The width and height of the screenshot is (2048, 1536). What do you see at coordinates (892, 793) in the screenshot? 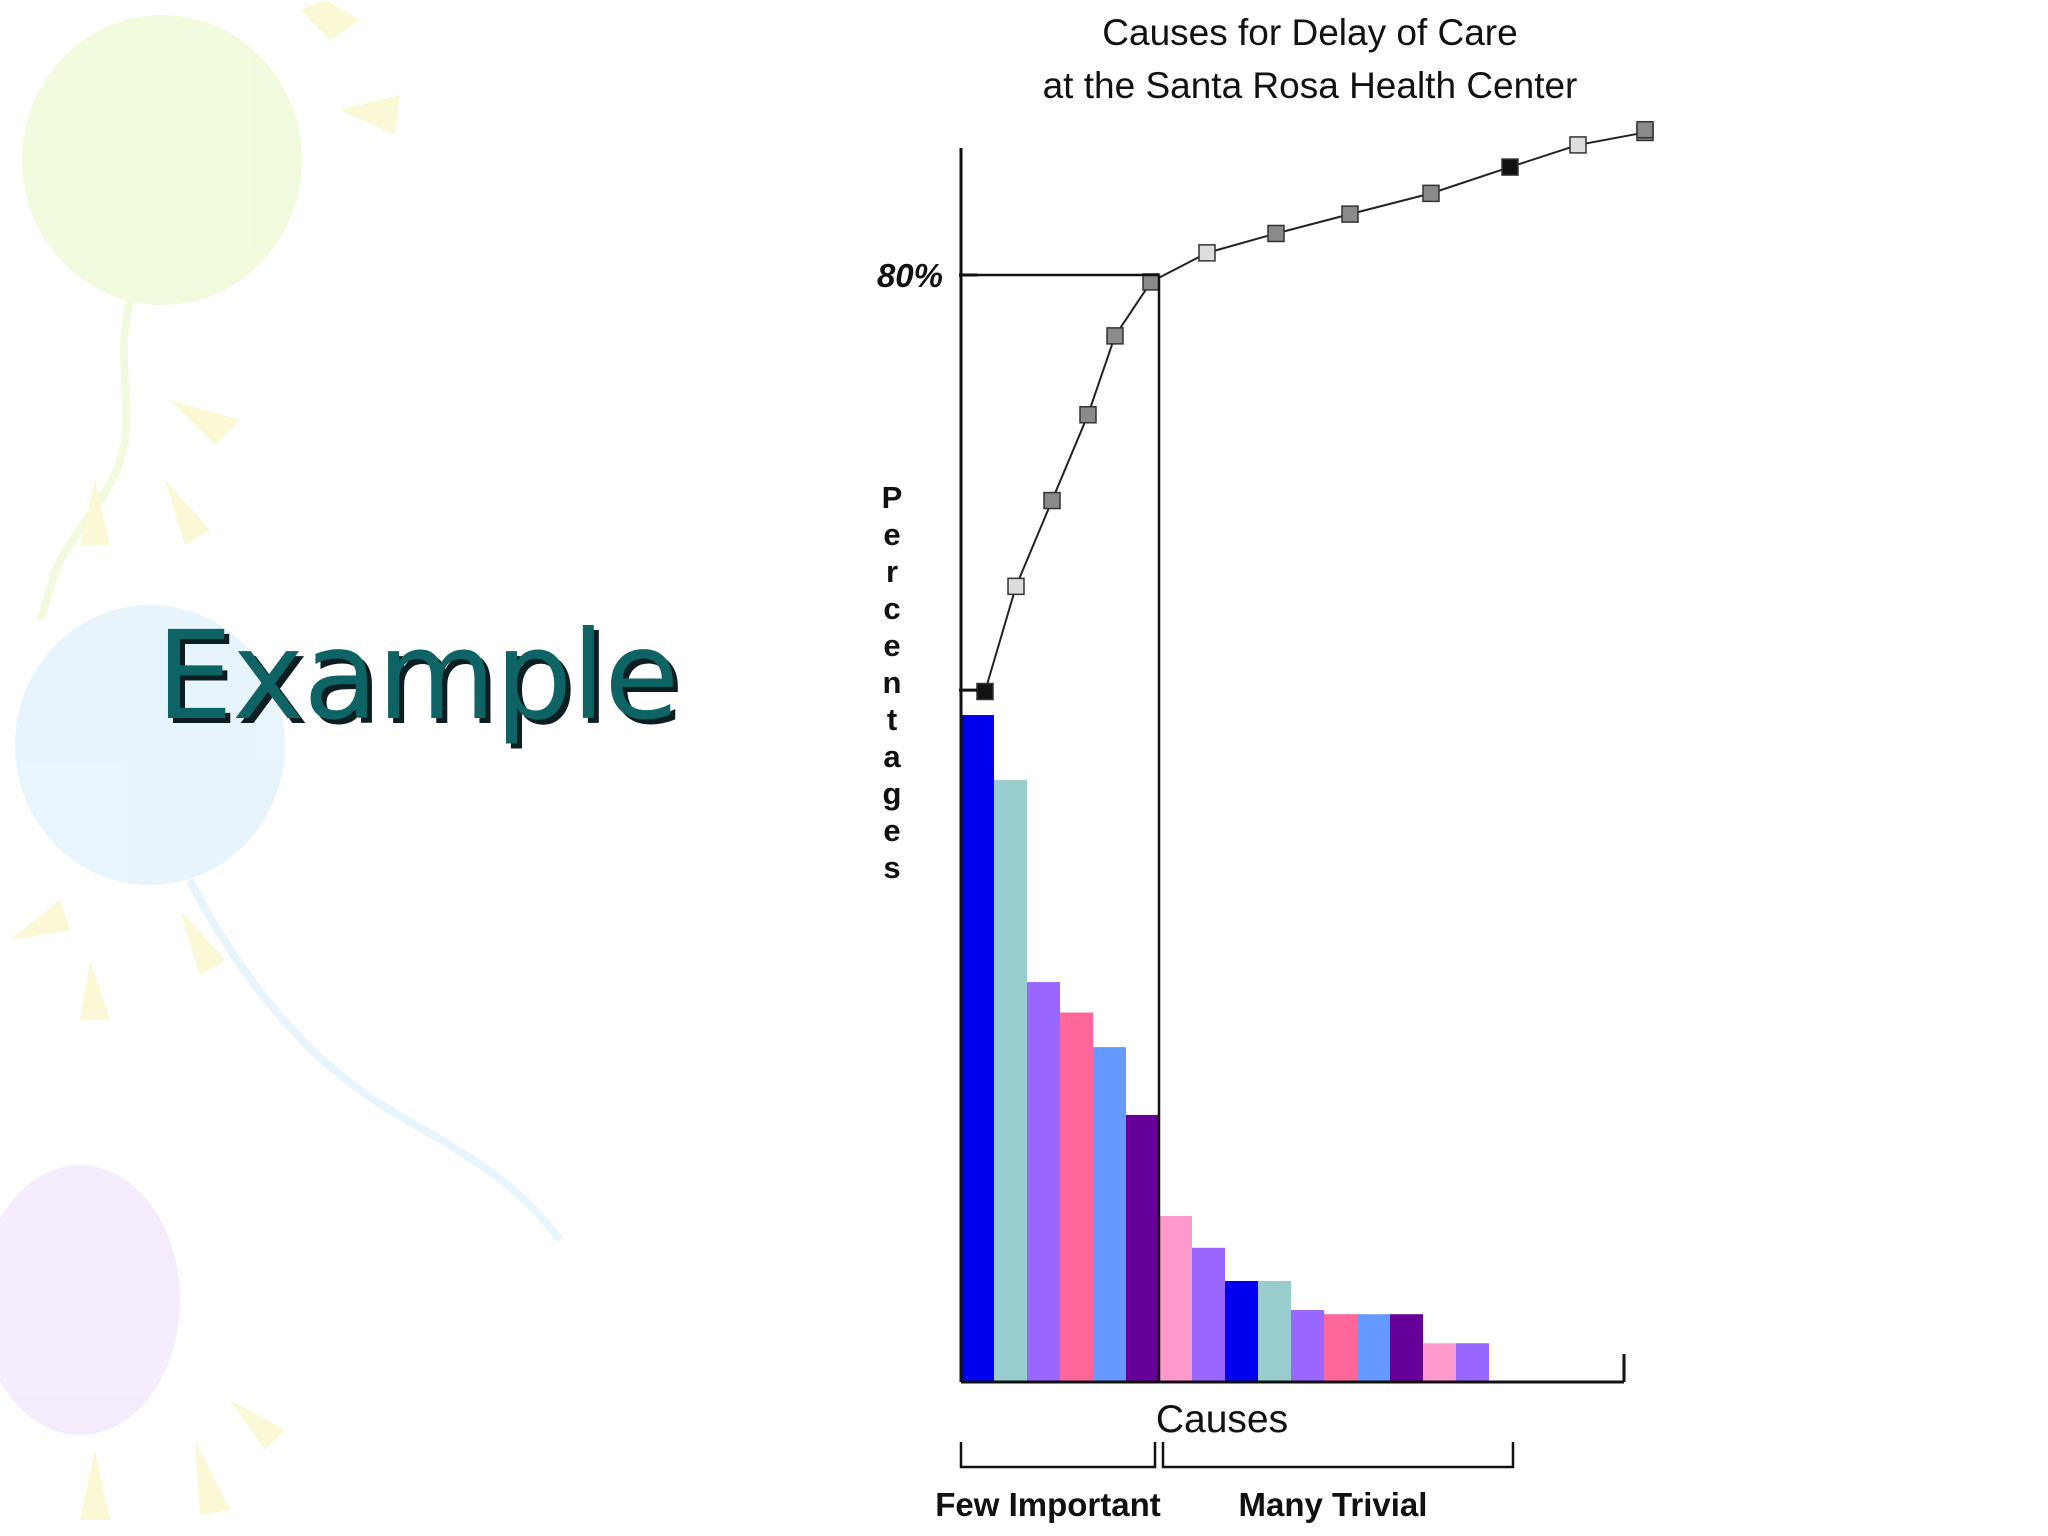
I see `y-axis-label-letter: g` at bounding box center [892, 793].